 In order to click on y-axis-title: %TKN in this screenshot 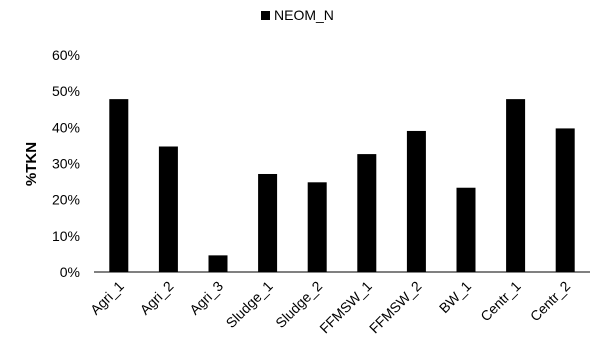, I will do `click(31, 164)`.